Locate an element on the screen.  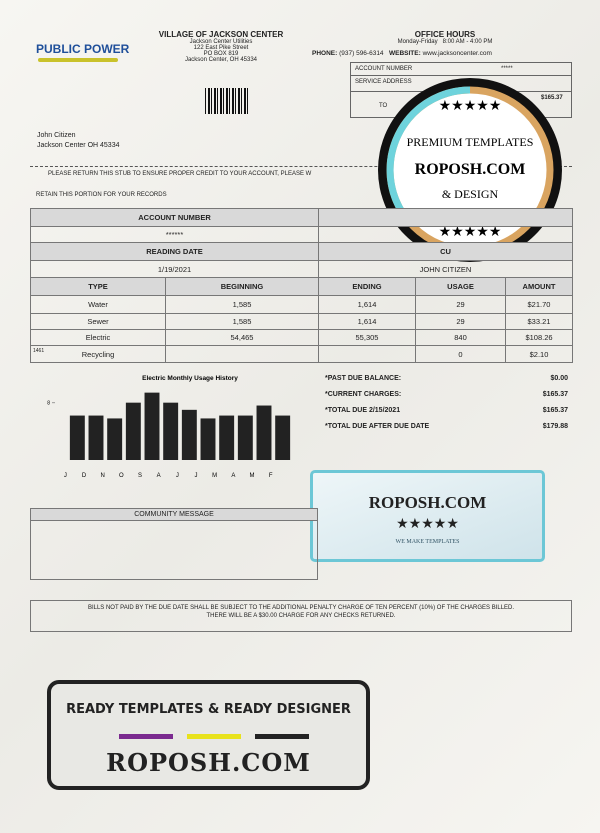
website: www.jacksoncenter.com is located at coordinates (457, 53).